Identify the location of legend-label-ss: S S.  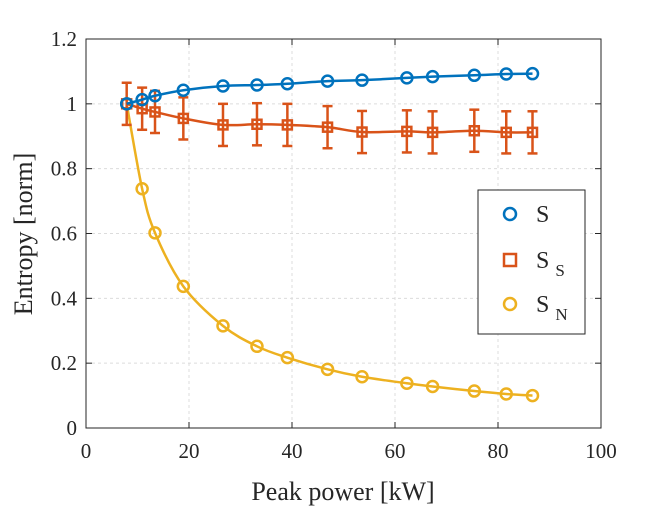
(550, 264).